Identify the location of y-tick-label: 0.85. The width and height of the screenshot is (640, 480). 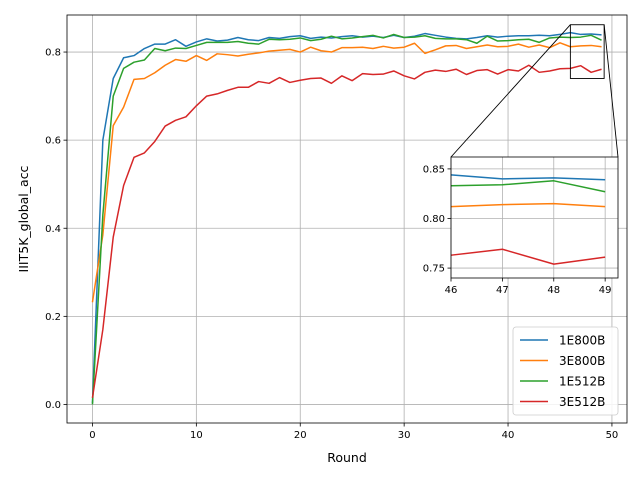
(434, 170).